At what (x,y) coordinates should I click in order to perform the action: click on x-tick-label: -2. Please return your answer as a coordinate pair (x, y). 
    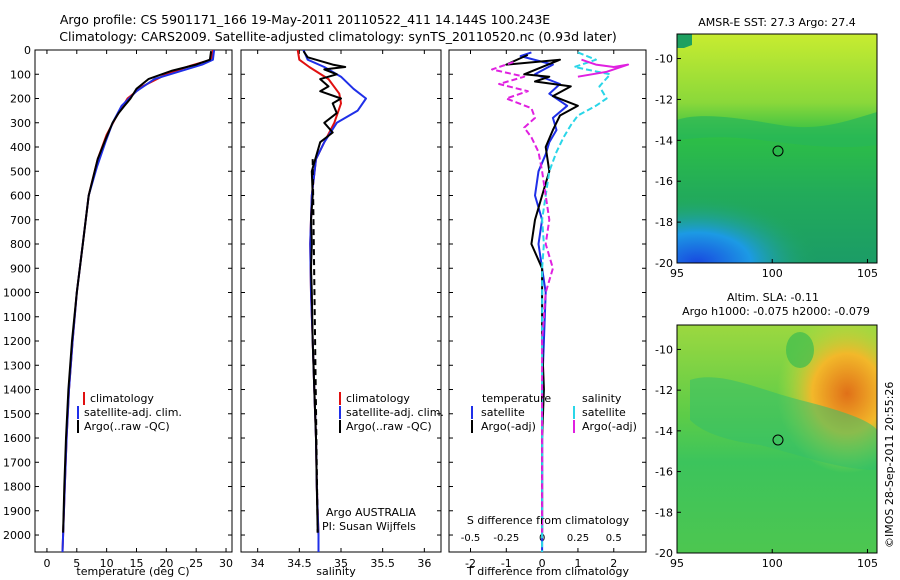
    Looking at the image, I should click on (470, 563).